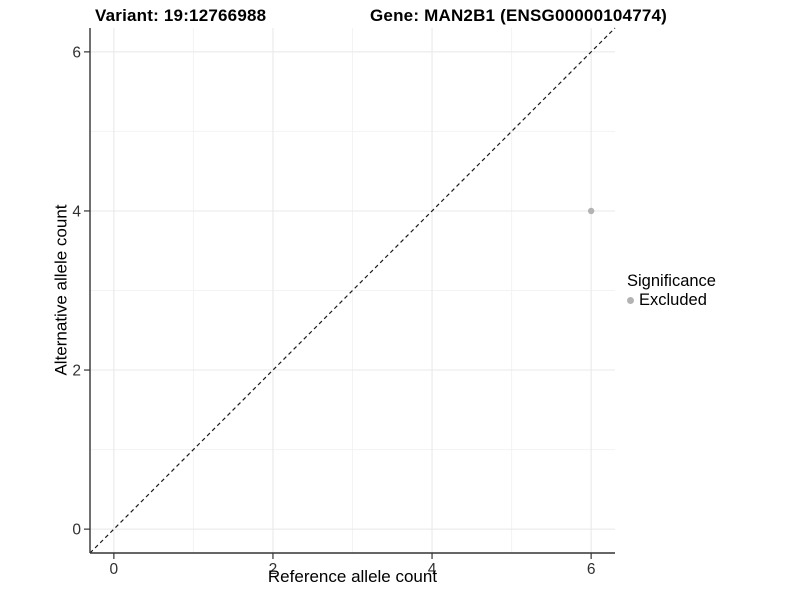 The image size is (800, 600). I want to click on y-axis-title: Alternative allele count, so click(61, 290).